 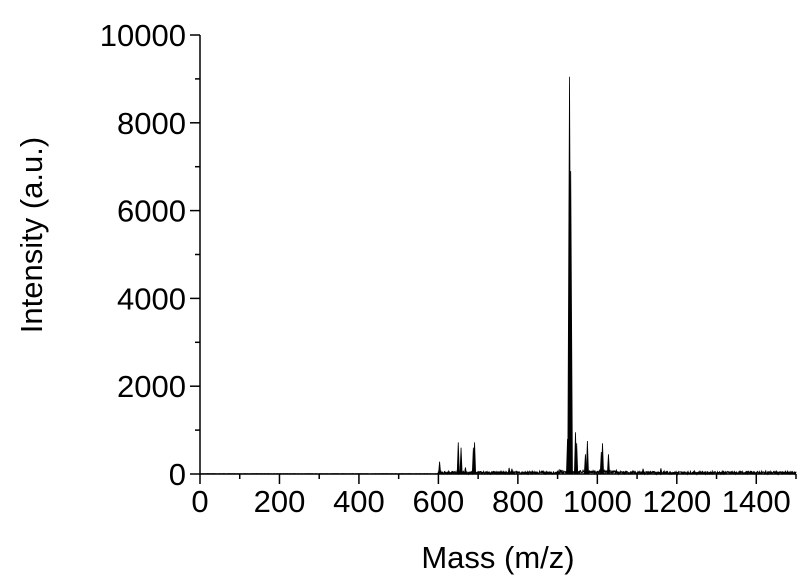 I want to click on y-tick-label: 10000, so click(x=143, y=35).